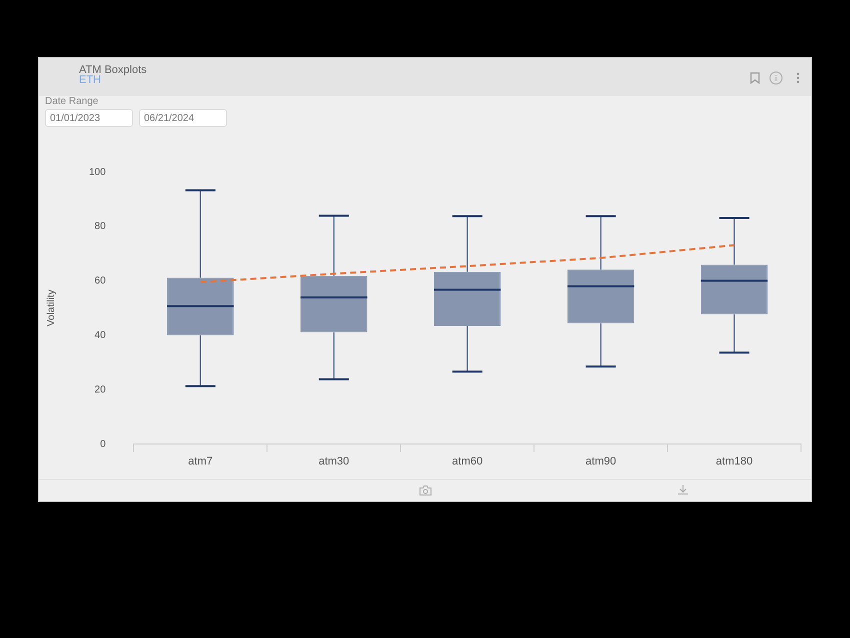  I want to click on chart-subtitle: ETH, so click(90, 80).